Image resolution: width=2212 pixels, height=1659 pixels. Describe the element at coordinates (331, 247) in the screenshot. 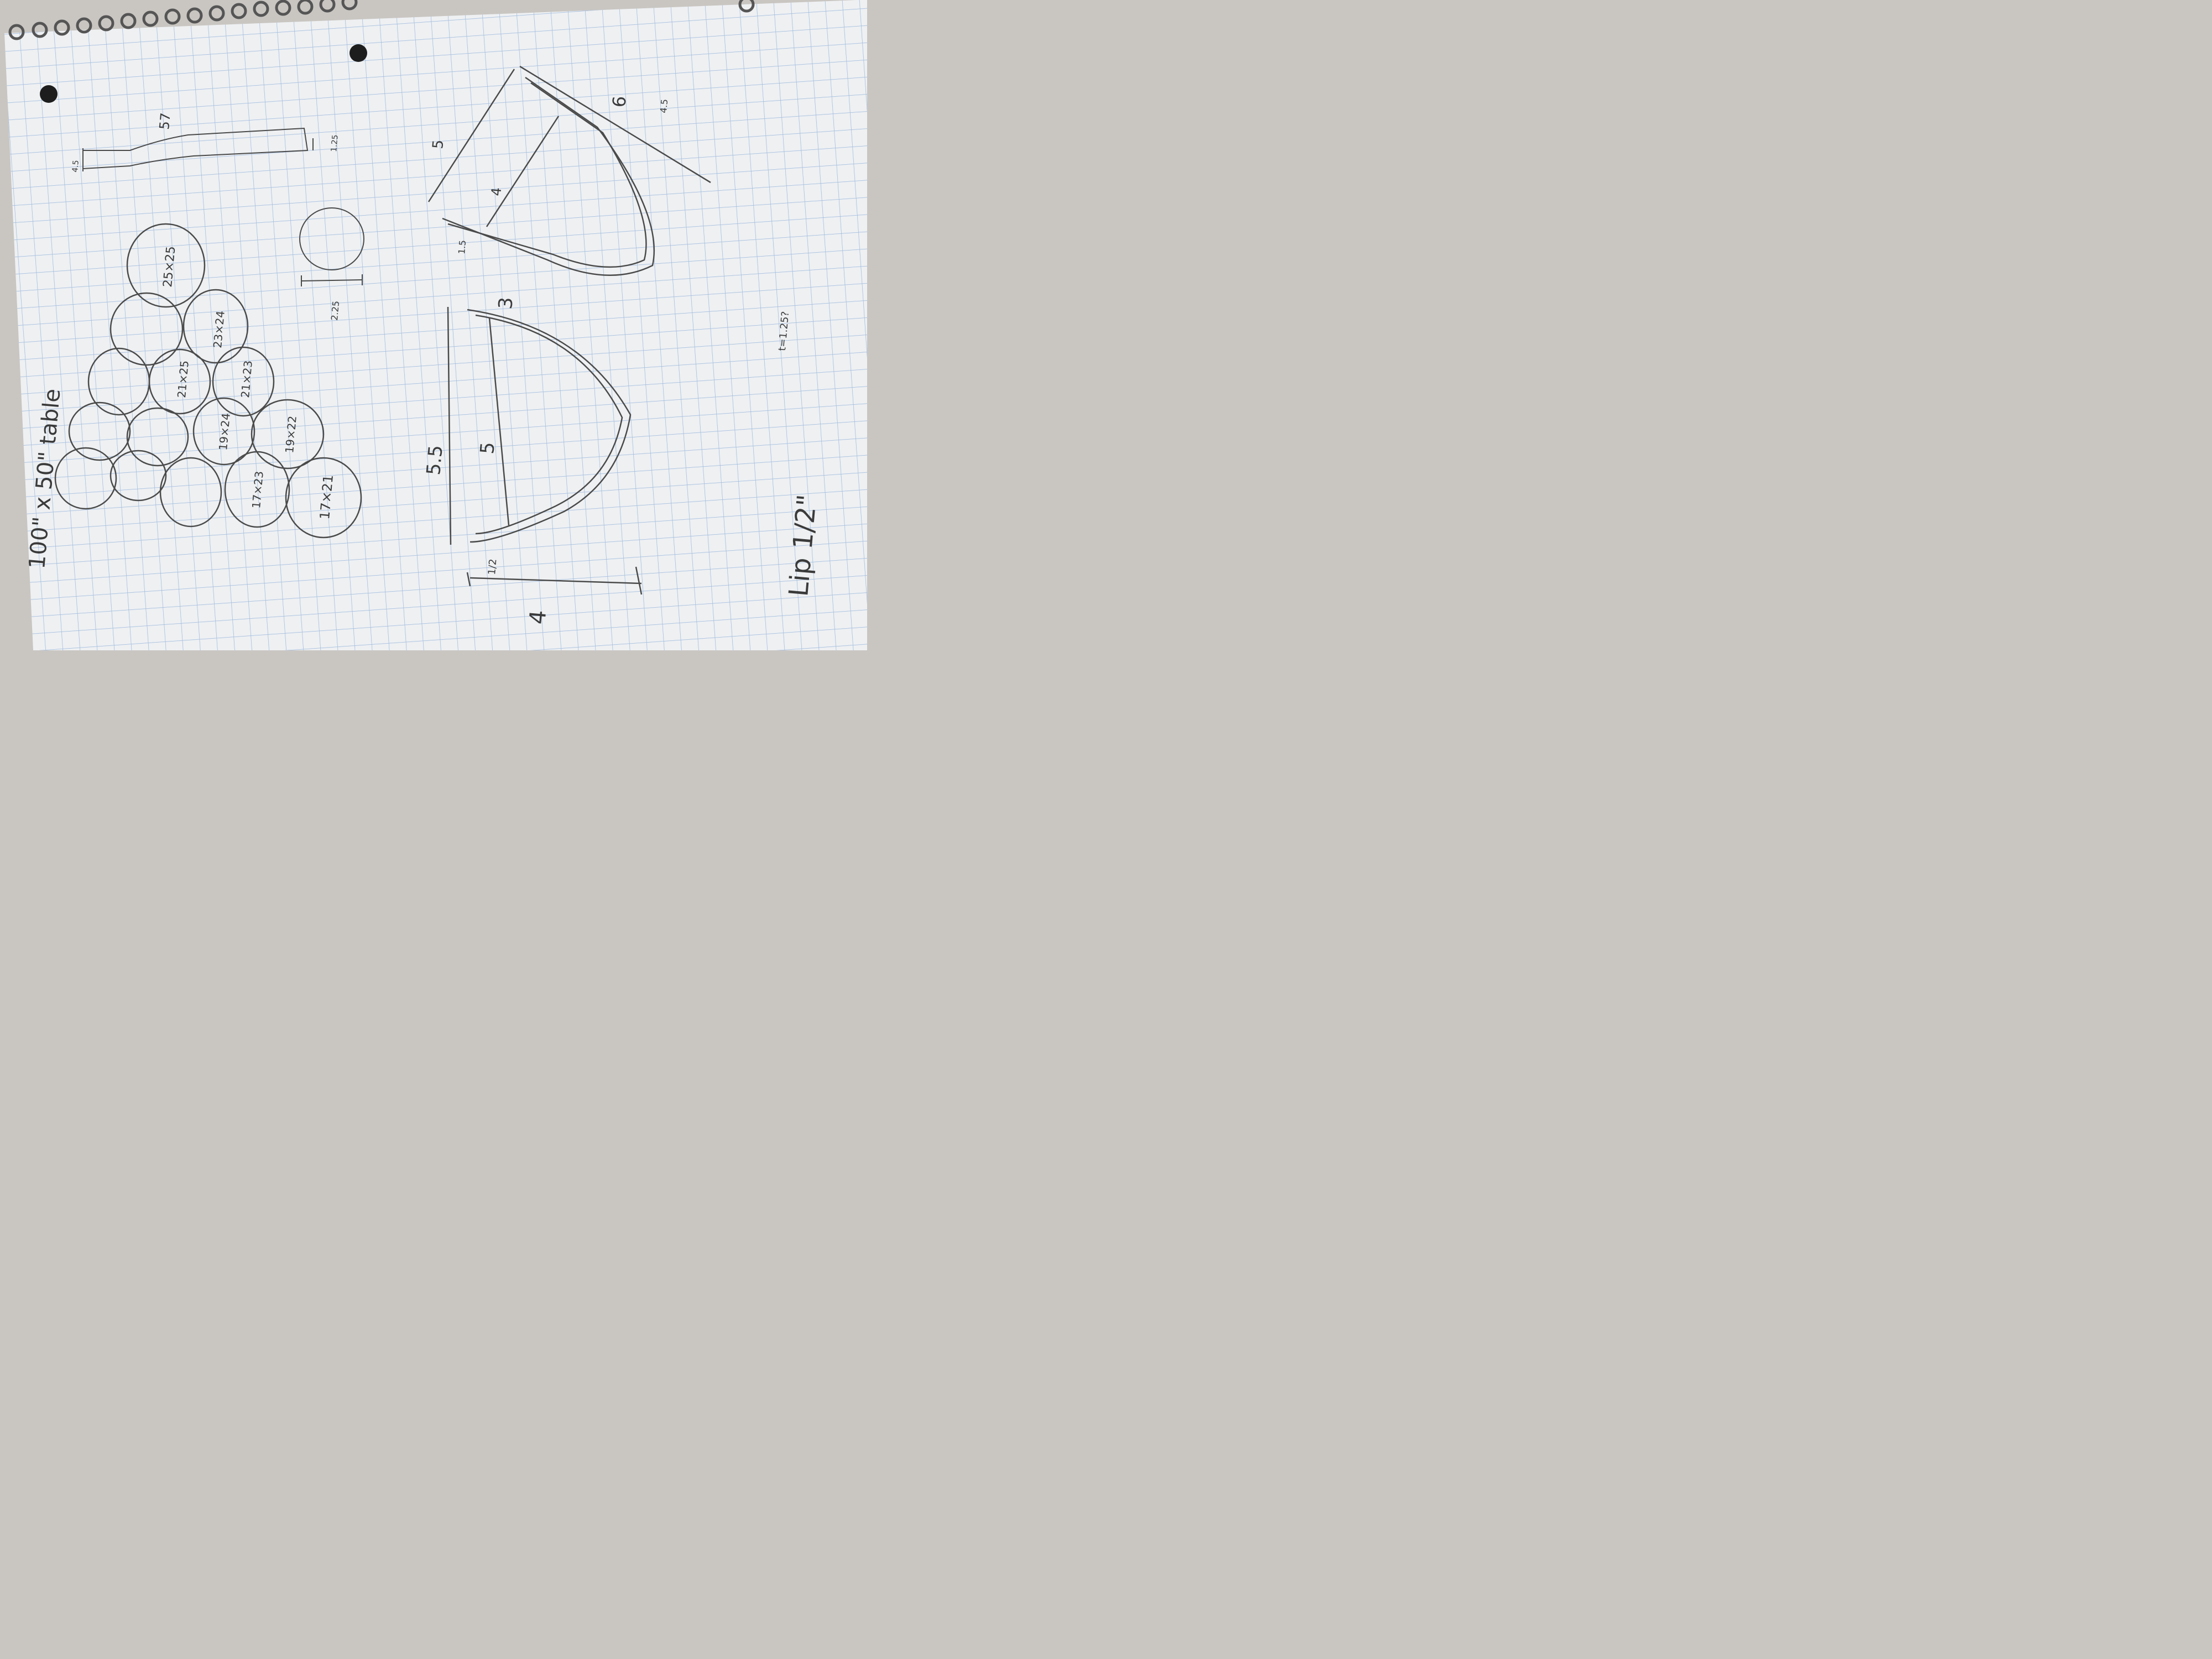

I see `small-circle-sketch` at that location.